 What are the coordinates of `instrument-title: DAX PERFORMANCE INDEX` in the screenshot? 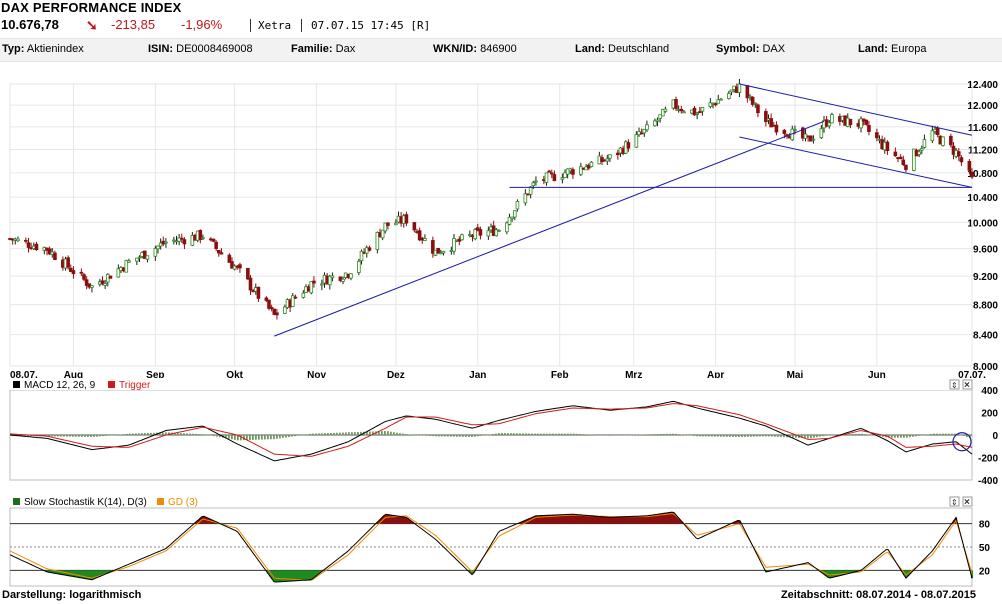 It's located at (91, 7).